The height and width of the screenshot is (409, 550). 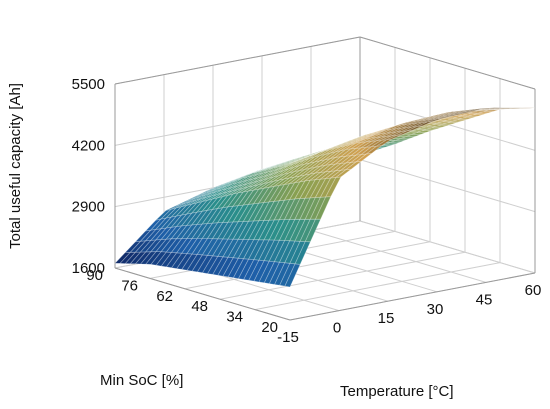 I want to click on x-tick-label: 30, so click(x=435, y=309).